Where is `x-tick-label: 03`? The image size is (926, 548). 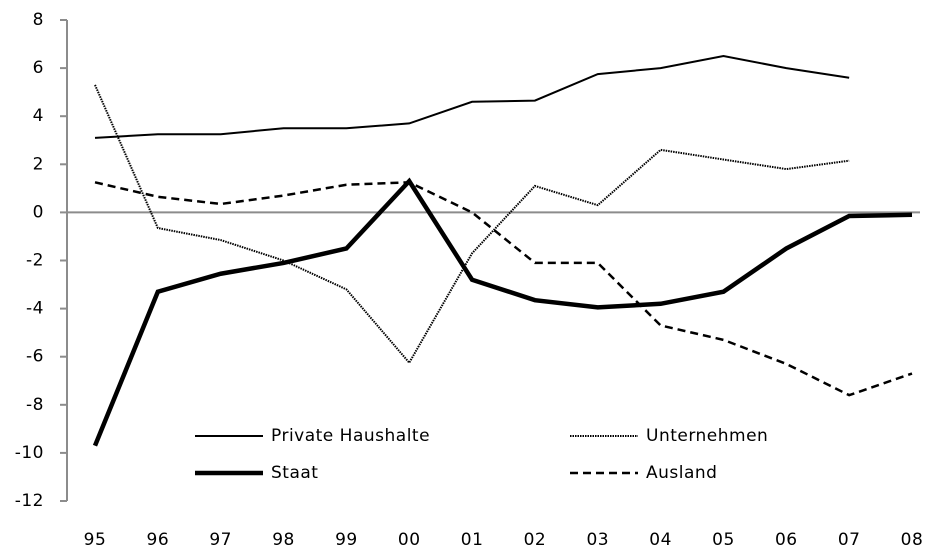
x-tick-label: 03 is located at coordinates (597, 539).